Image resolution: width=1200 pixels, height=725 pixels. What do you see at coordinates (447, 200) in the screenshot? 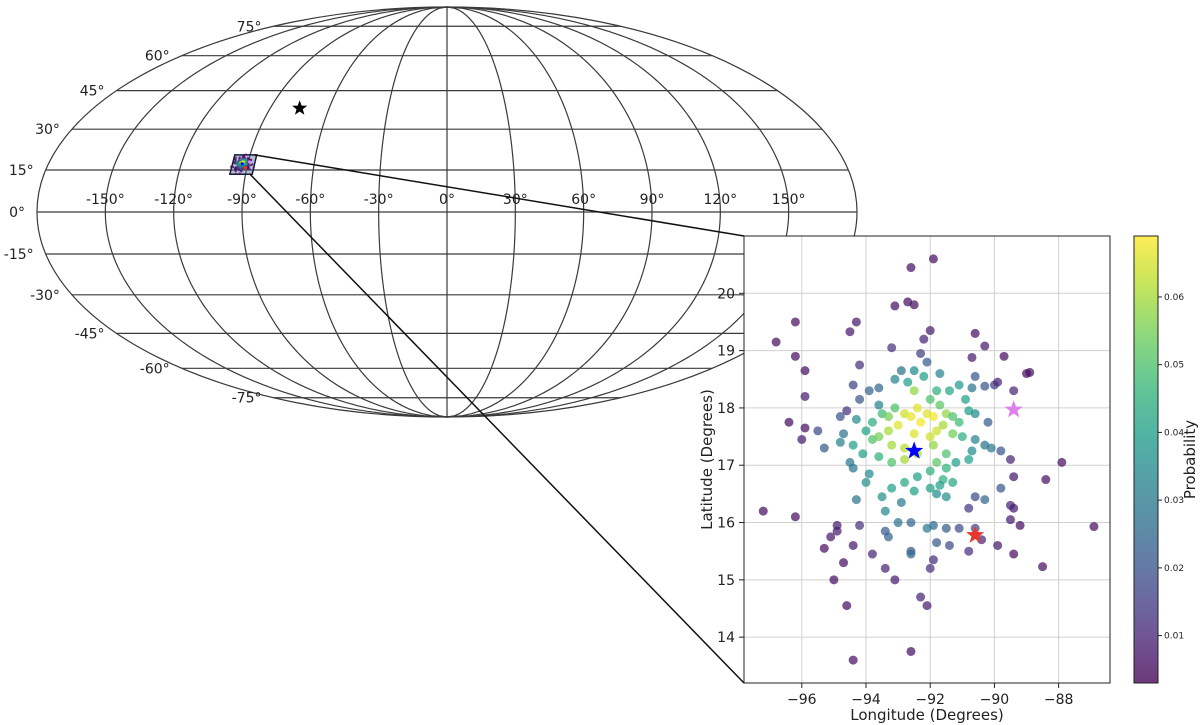
I see `lon-tick-label: 0°` at bounding box center [447, 200].